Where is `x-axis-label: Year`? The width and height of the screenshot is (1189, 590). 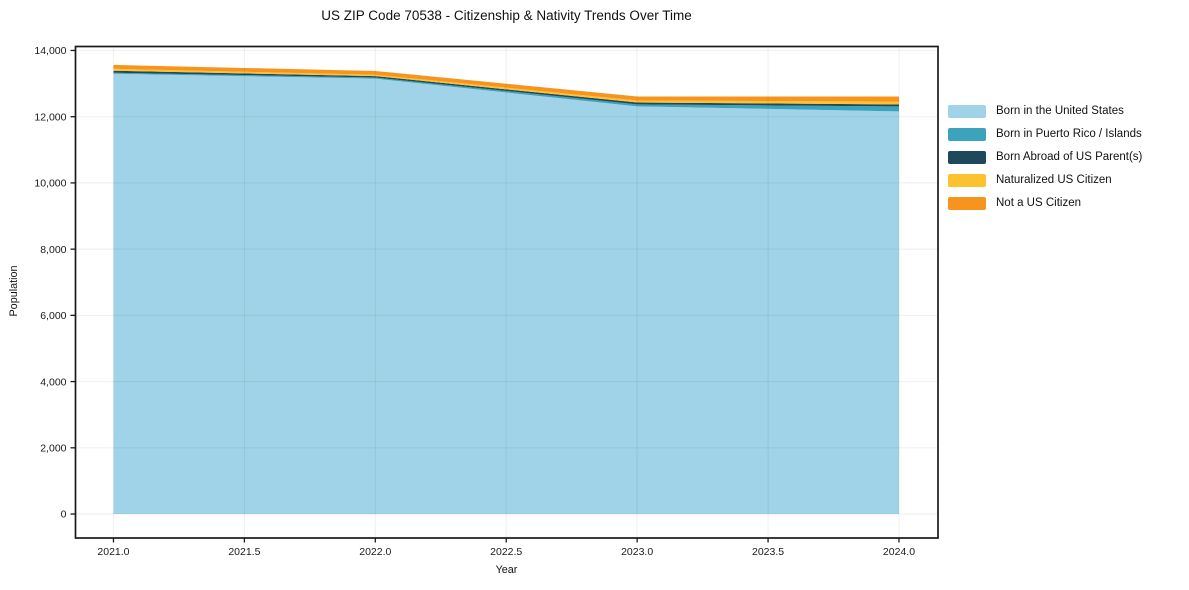 x-axis-label: Year is located at coordinates (506, 570).